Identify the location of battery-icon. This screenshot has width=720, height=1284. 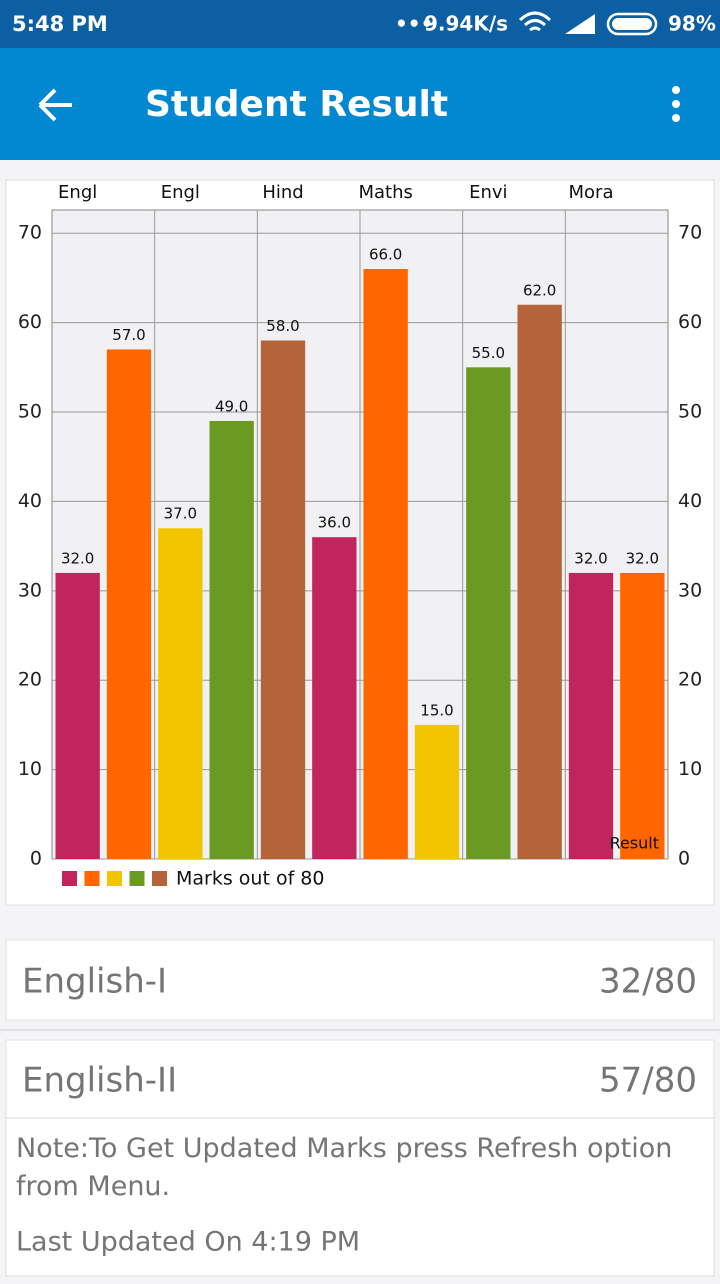
(632, 24).